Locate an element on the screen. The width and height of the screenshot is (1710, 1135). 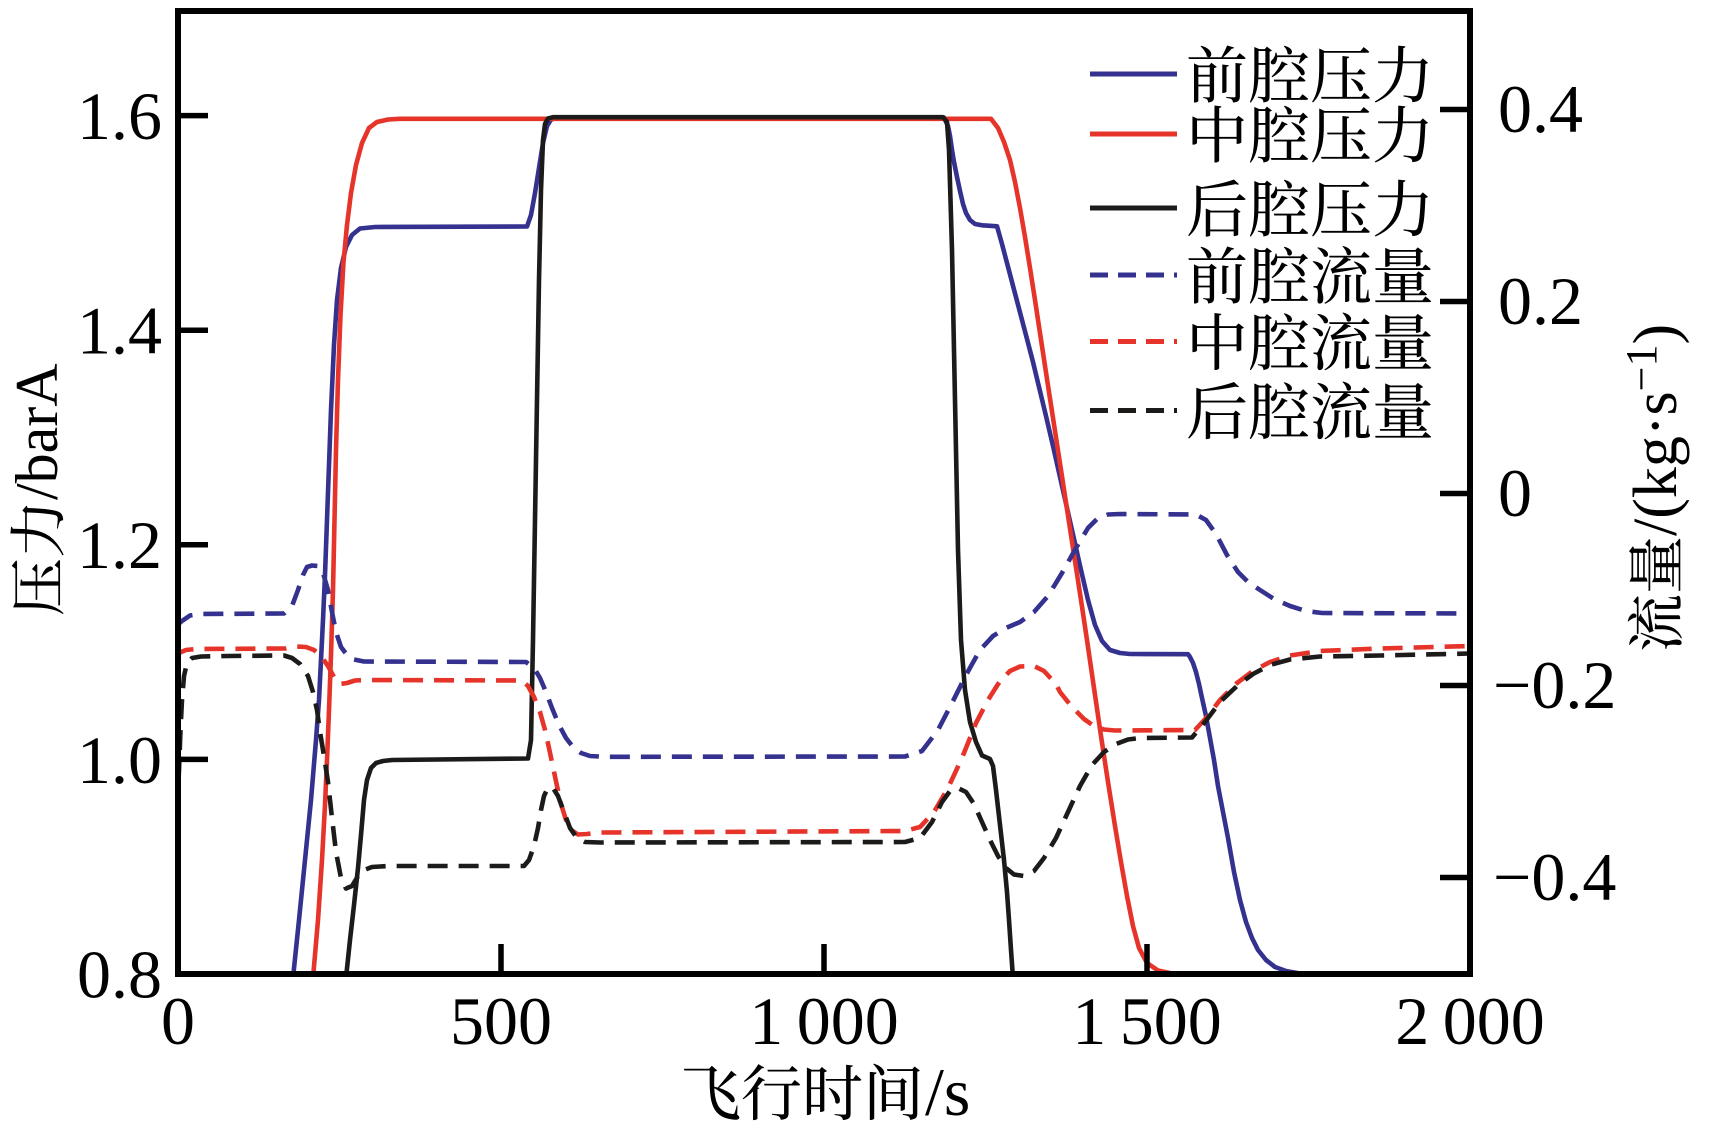
svg-text: 2 000 is located at coordinates (1470, 1021).